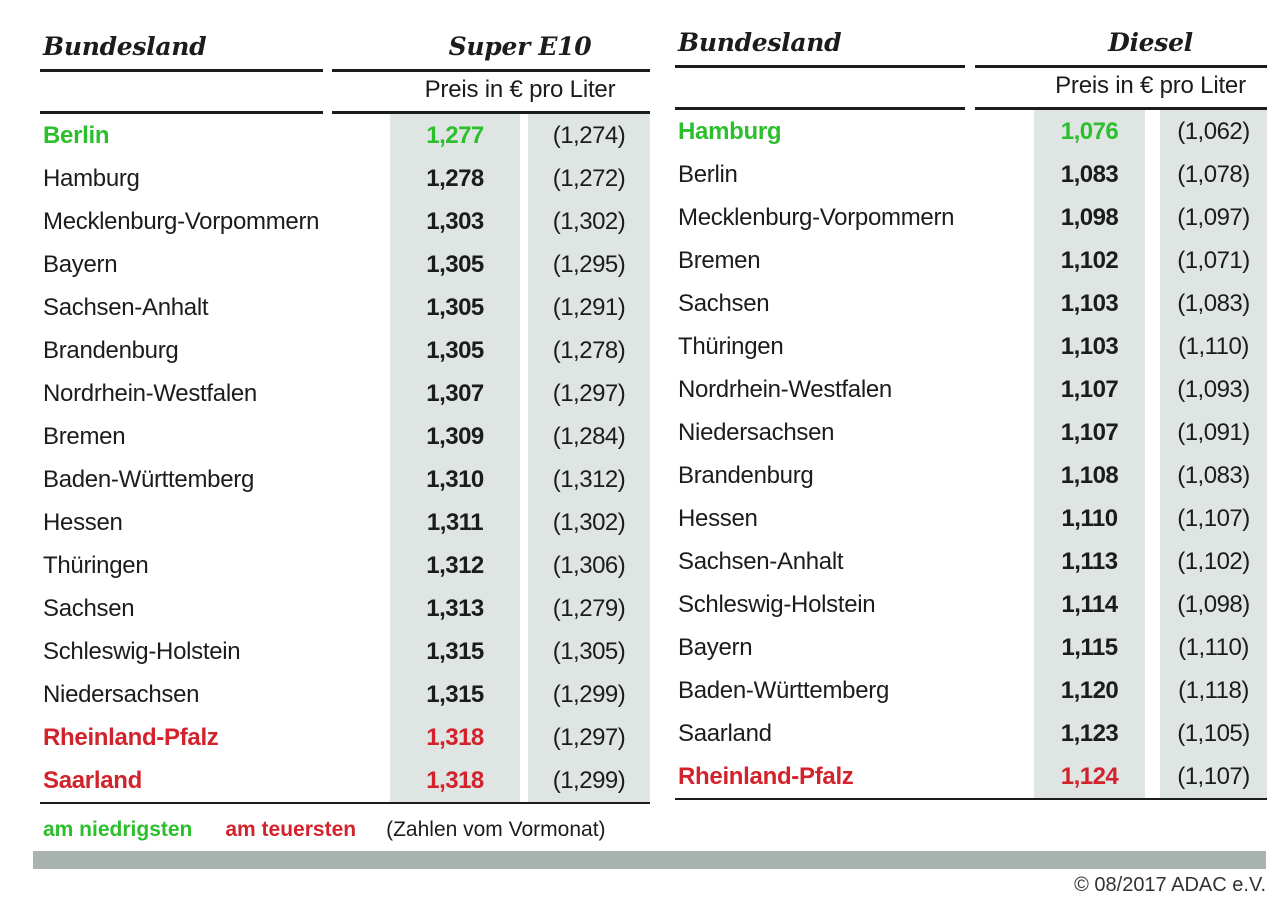  I want to click on current-price: 1,113, so click(1089, 561).